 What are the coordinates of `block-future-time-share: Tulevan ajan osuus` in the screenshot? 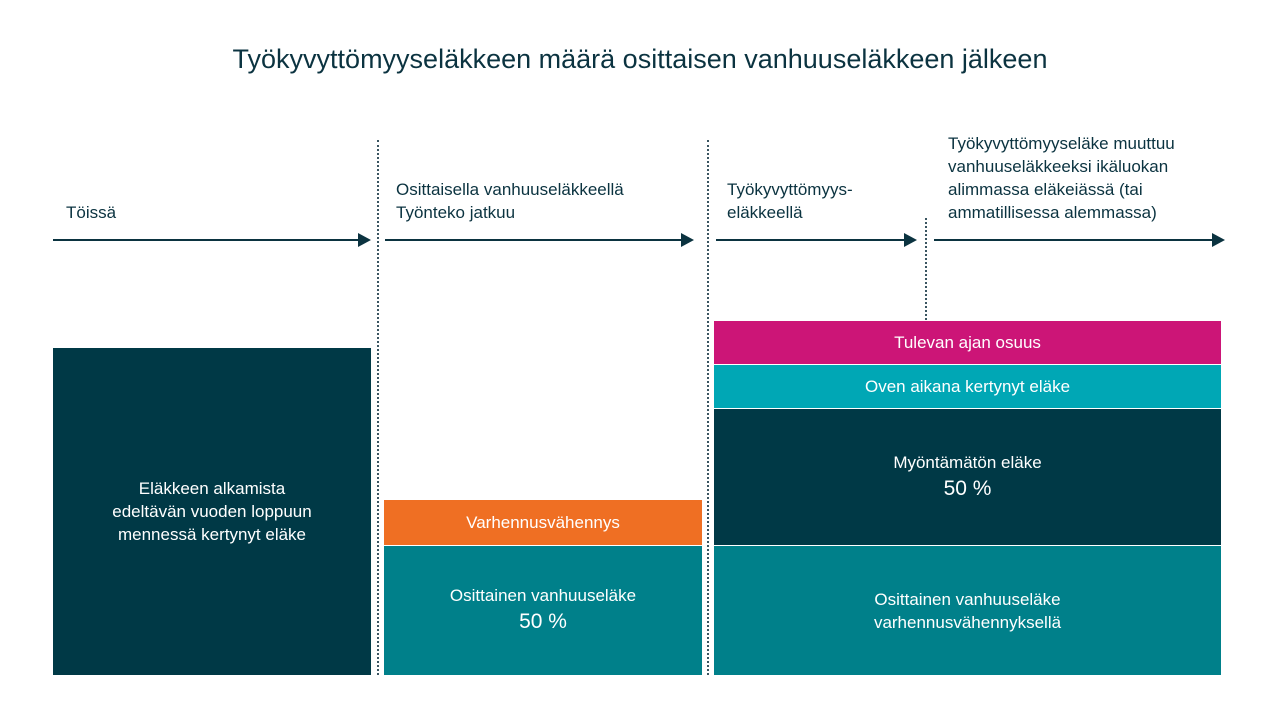 It's located at (967, 342).